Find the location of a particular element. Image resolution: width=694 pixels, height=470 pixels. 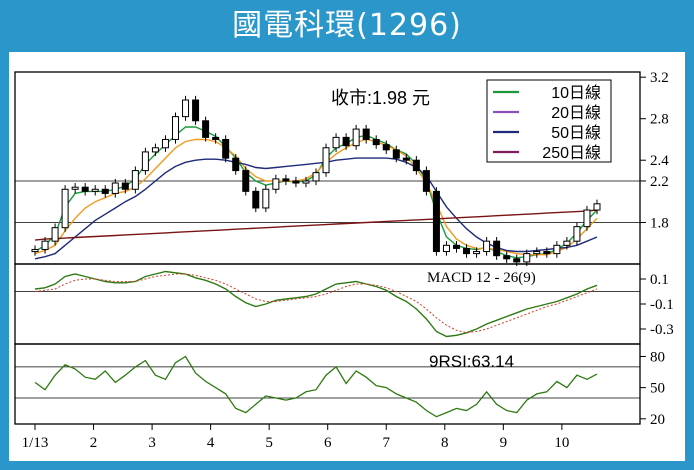

macd-tick-label-2: -0.3 is located at coordinates (662, 330).